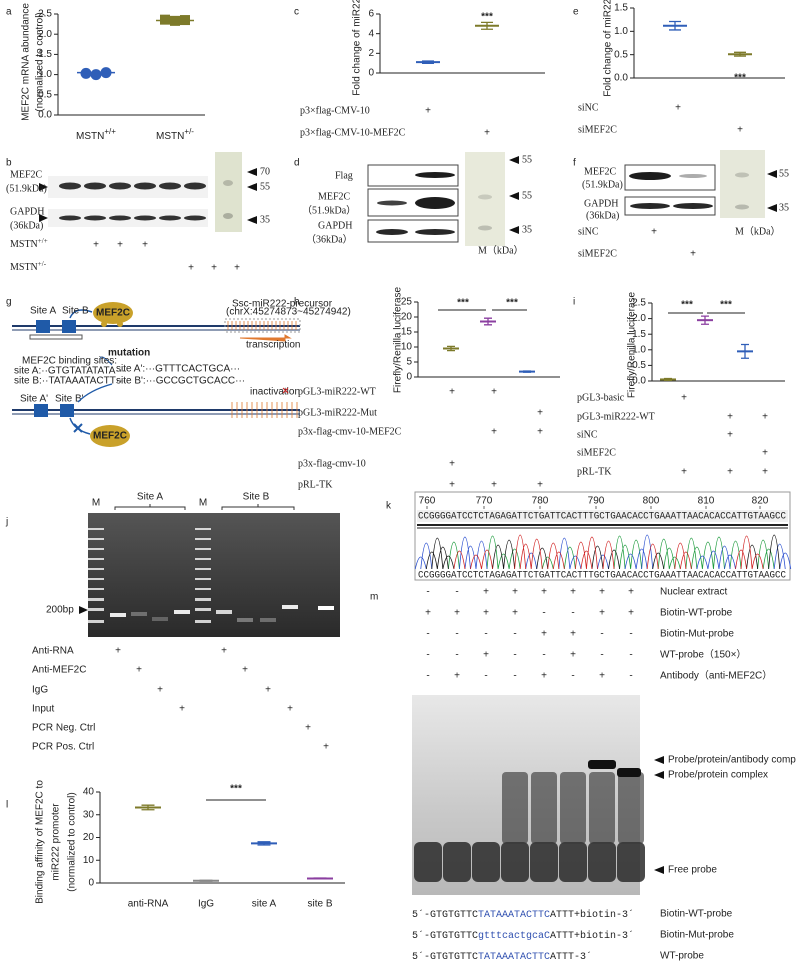  Describe the element at coordinates (175, 134) in the screenshot. I see `x-tick-label: MSTN+/-` at that location.